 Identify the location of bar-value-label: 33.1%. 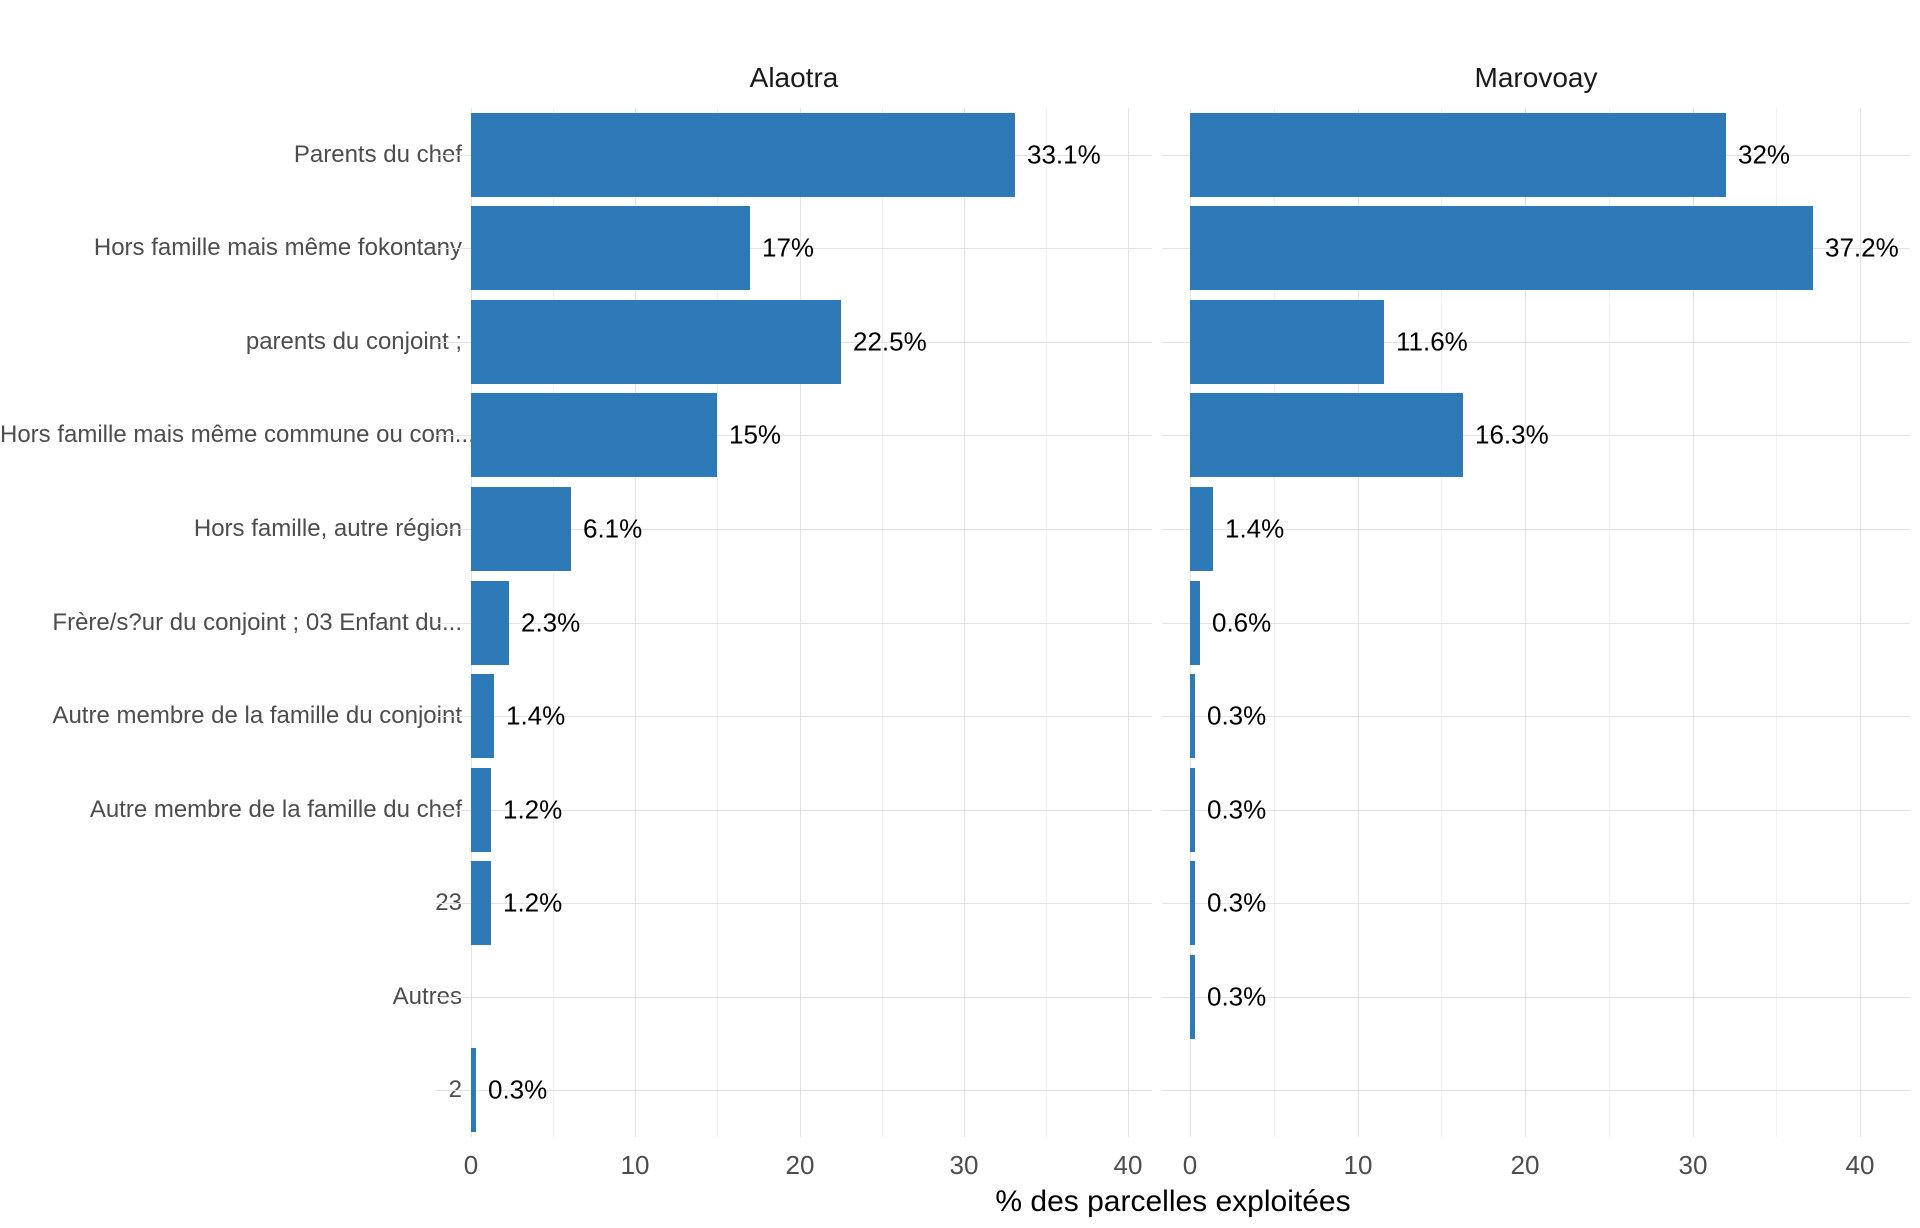
(1064, 154).